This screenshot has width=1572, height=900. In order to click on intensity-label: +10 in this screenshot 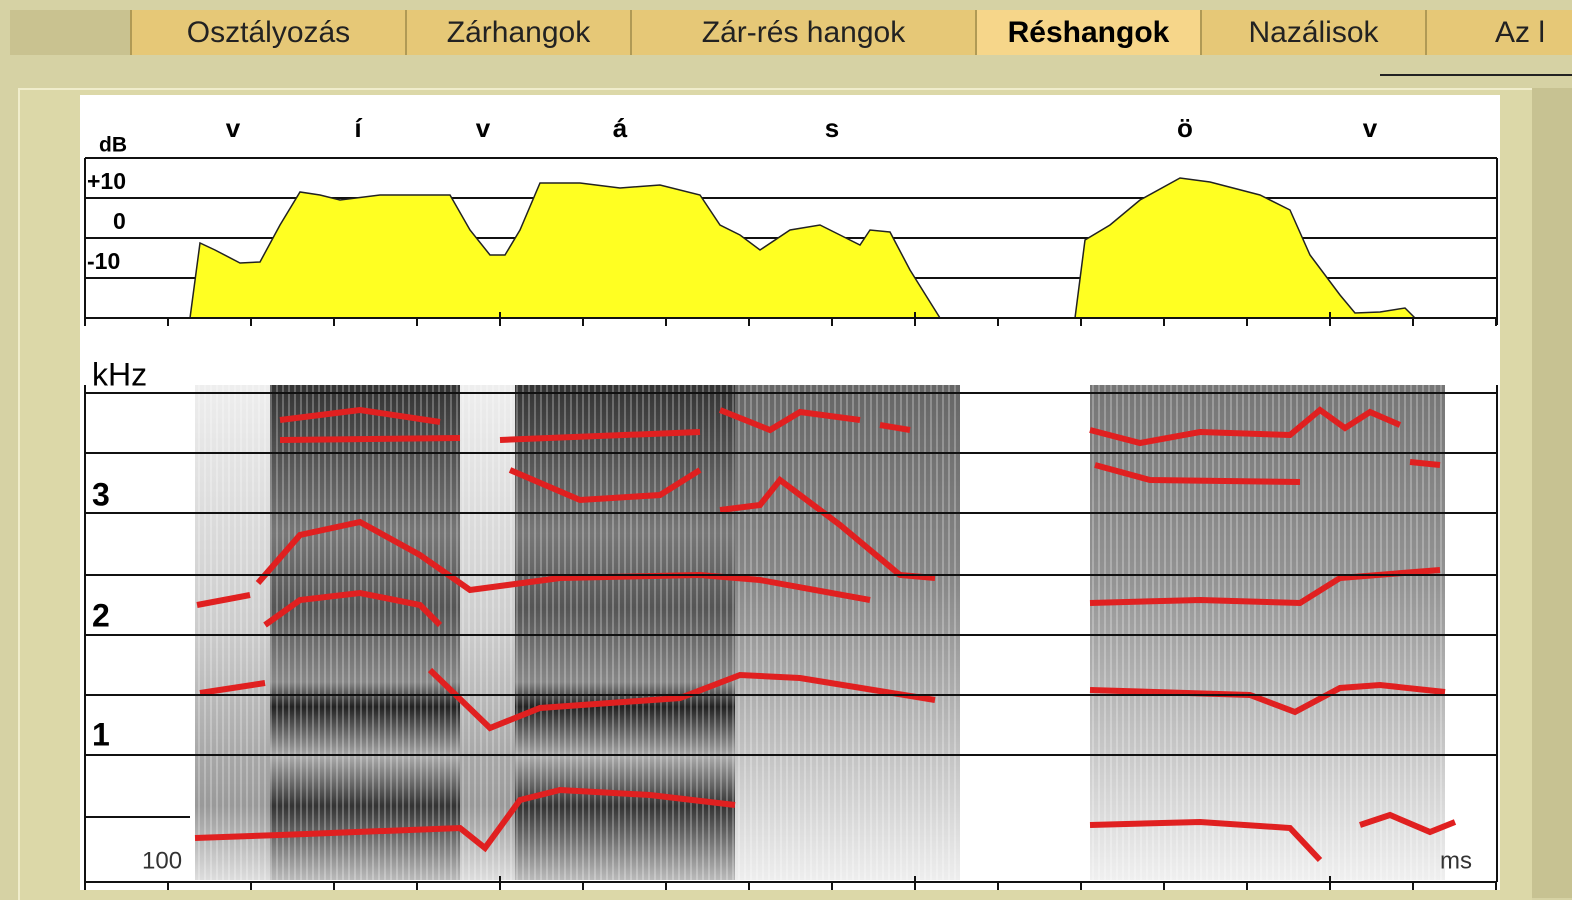, I will do `click(106, 181)`.